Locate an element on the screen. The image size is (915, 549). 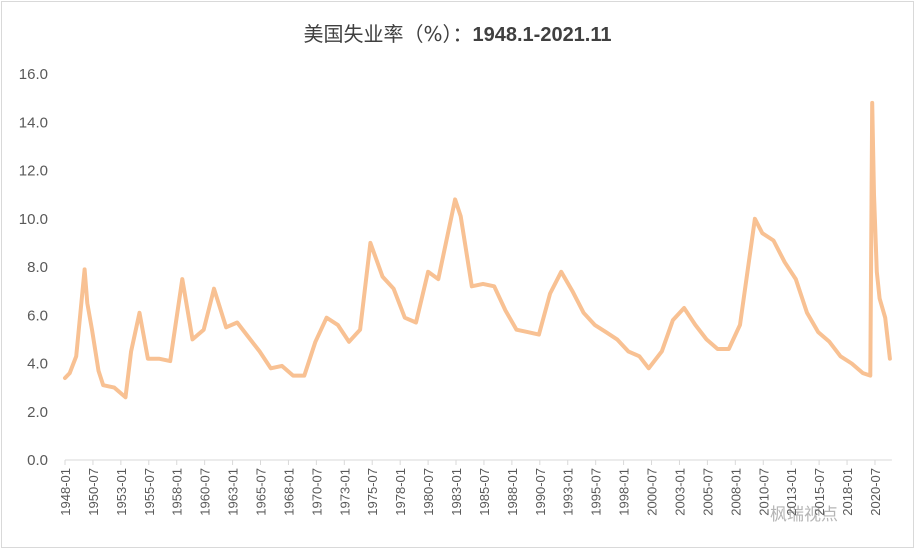
watermark: 枫瑞视点 is located at coordinates (804, 515).